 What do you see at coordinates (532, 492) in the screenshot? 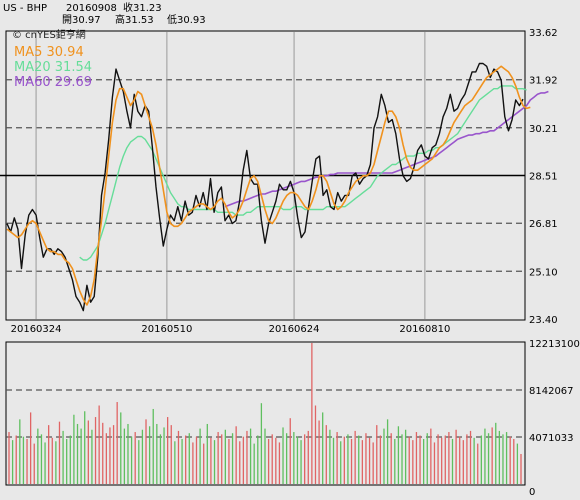
I see `volume-tick-label: 0` at bounding box center [532, 492].